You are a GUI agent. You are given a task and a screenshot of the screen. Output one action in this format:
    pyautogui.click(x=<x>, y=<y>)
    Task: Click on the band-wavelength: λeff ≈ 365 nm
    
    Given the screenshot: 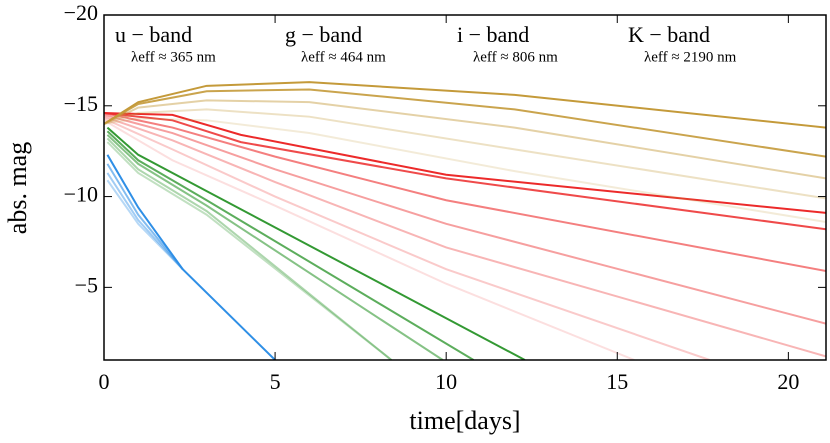 What is the action you would take?
    pyautogui.click(x=173, y=57)
    